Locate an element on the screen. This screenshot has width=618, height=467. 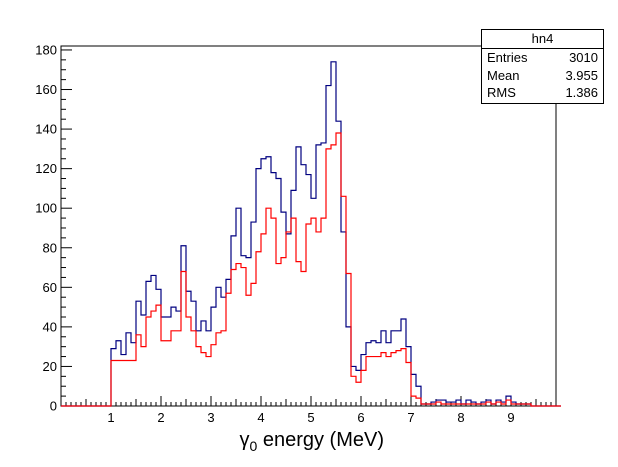
x-tick-label: 5 is located at coordinates (310, 417).